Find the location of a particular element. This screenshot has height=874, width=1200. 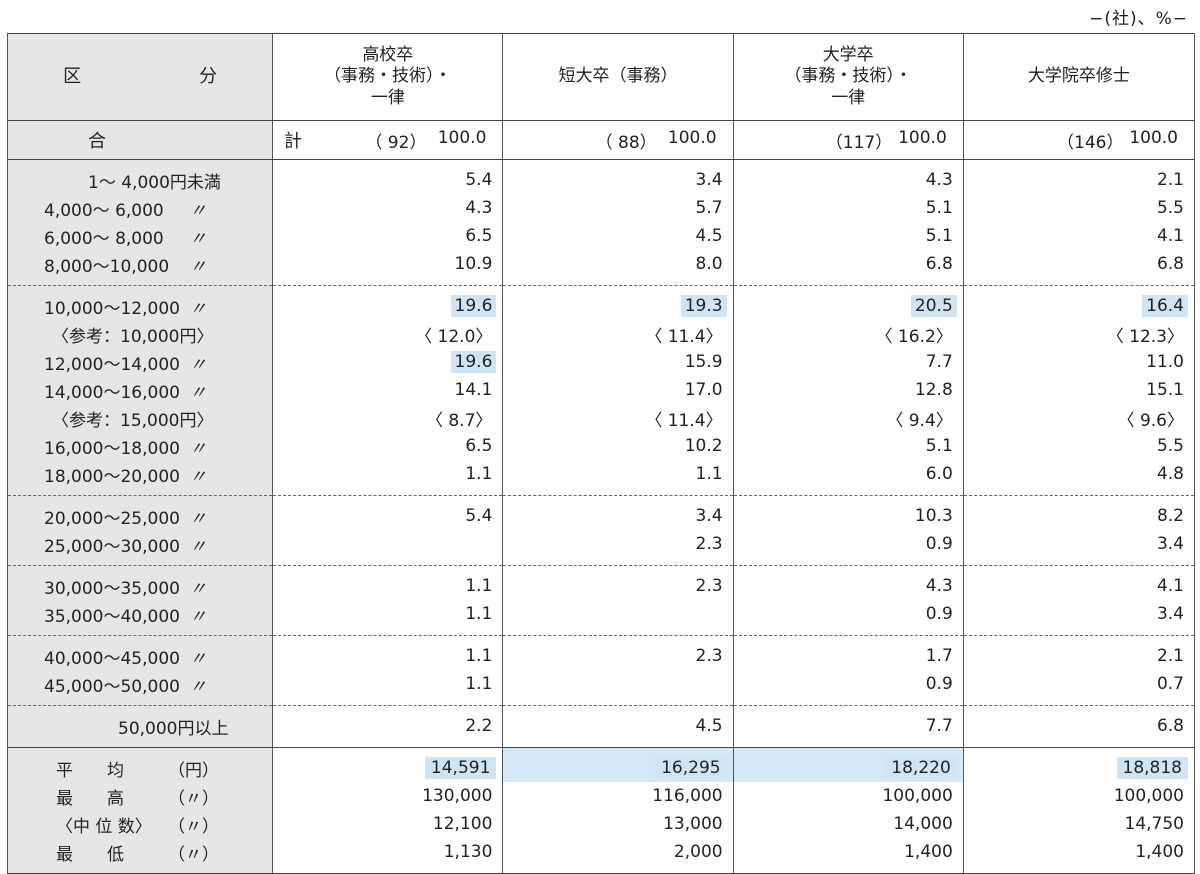

stat-label: 平 均 （円） is located at coordinates (140, 764).